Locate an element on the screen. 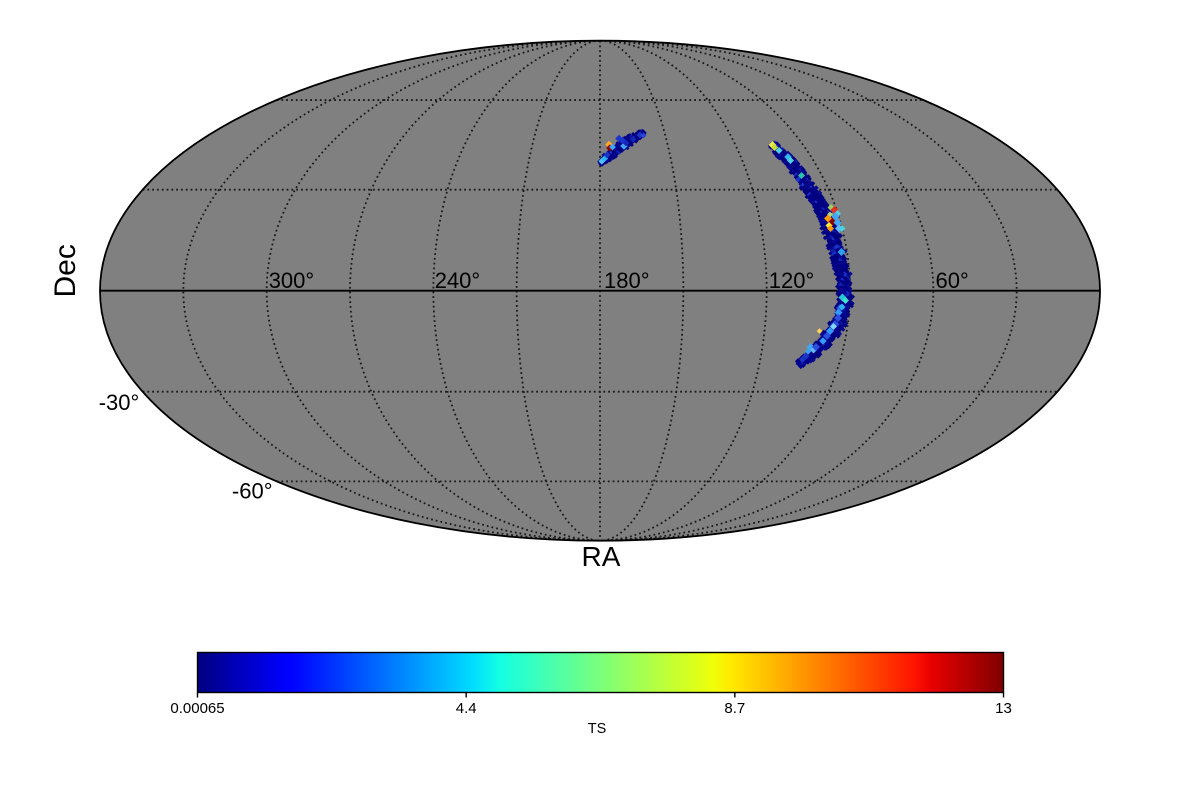 The height and width of the screenshot is (805, 1200). svg-text: 8.7 is located at coordinates (734, 708).